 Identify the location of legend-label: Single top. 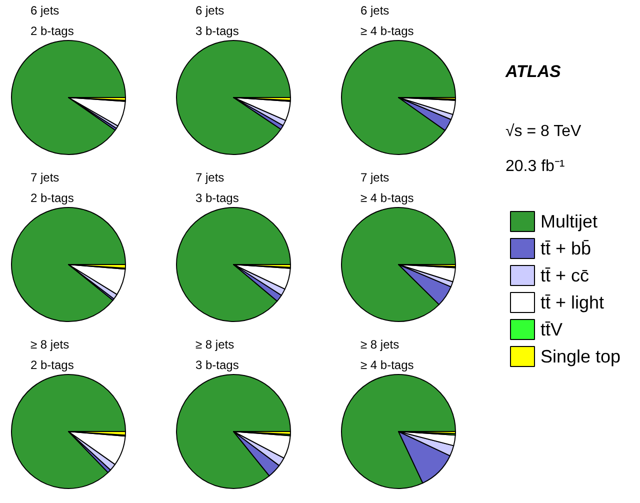
(580, 356).